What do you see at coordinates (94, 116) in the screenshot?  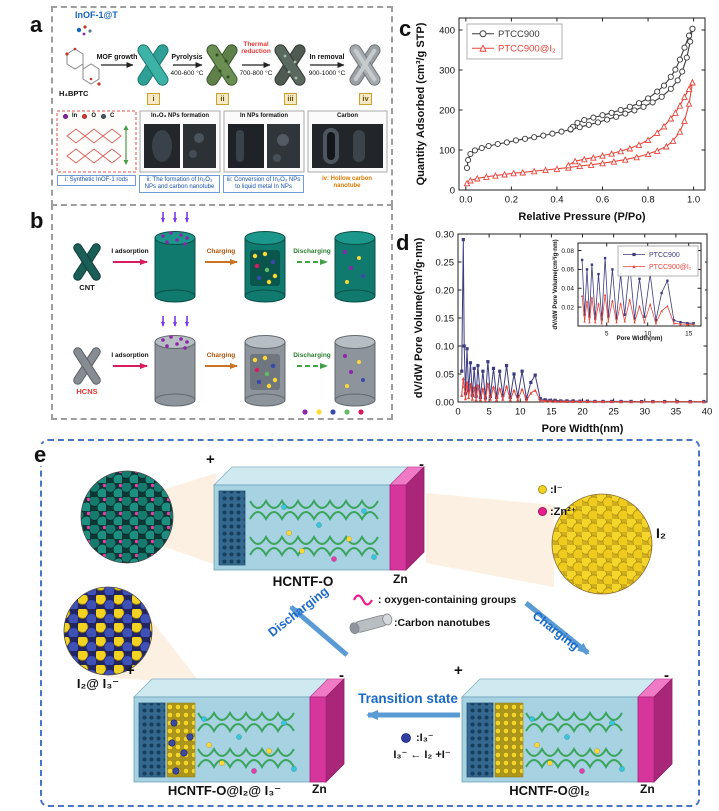 I see `atom-legend-o: O` at bounding box center [94, 116].